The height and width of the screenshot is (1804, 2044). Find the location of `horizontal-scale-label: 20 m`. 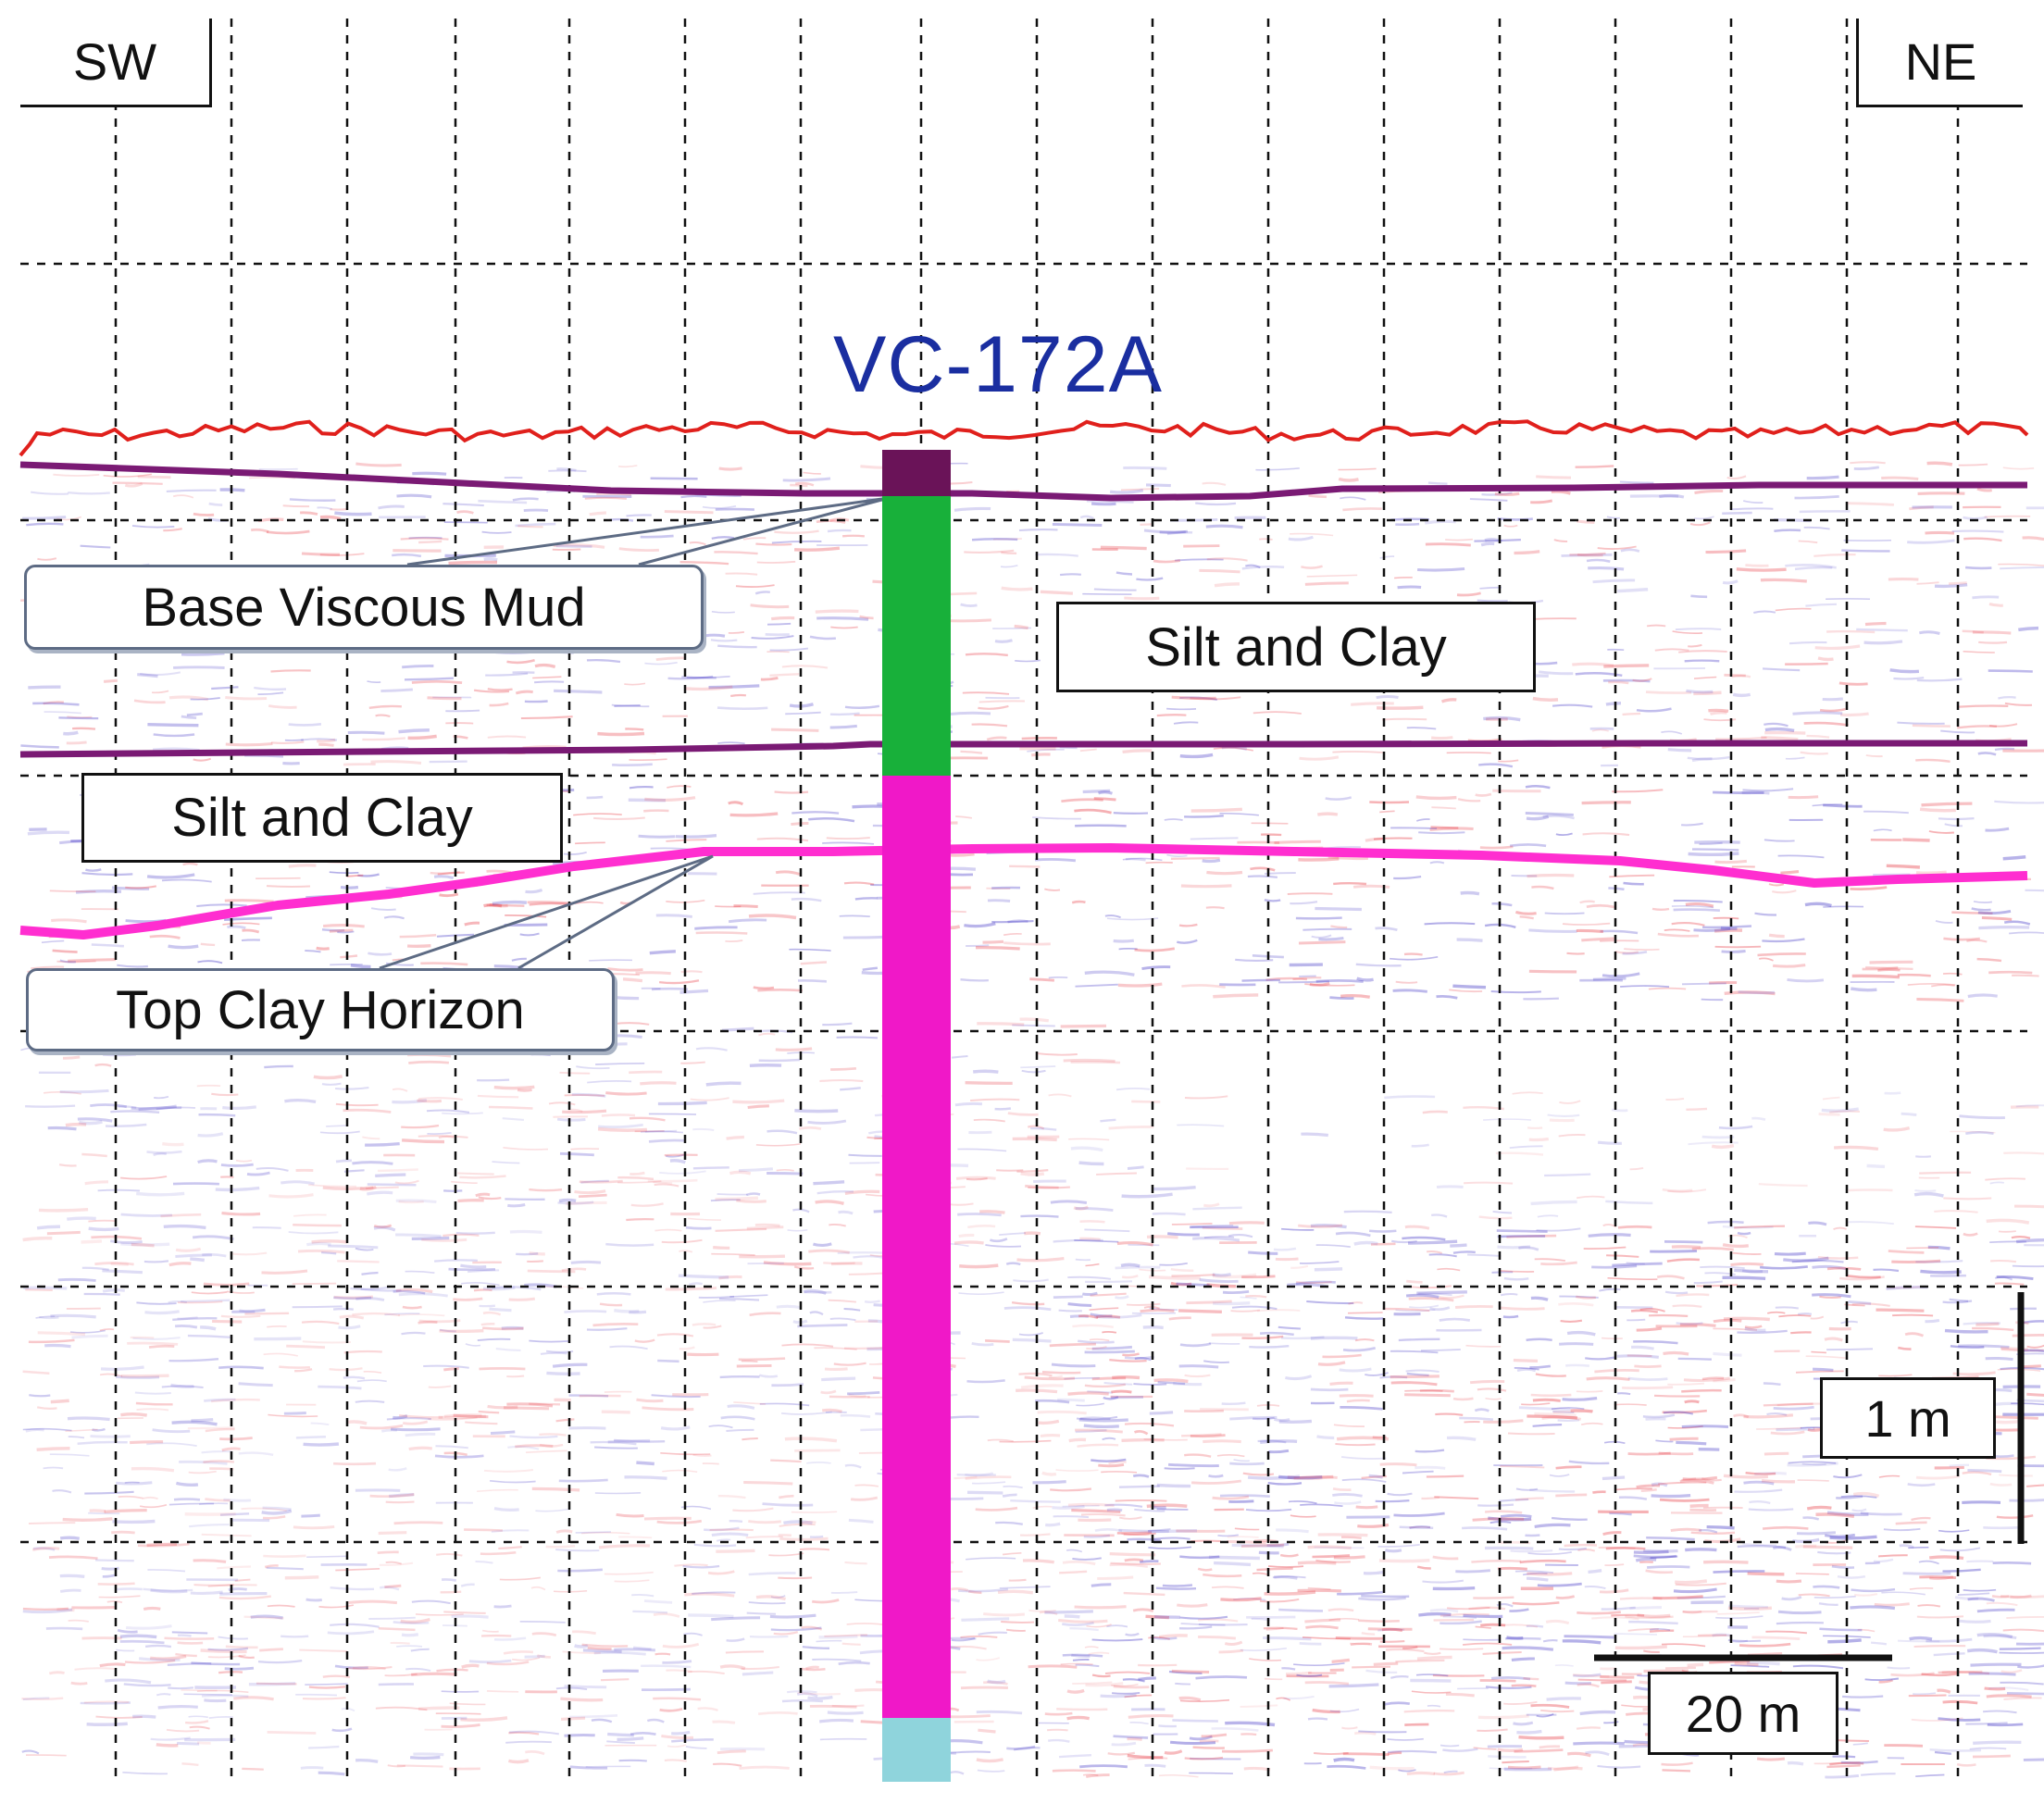

horizontal-scale-label: 20 m is located at coordinates (1743, 1713).